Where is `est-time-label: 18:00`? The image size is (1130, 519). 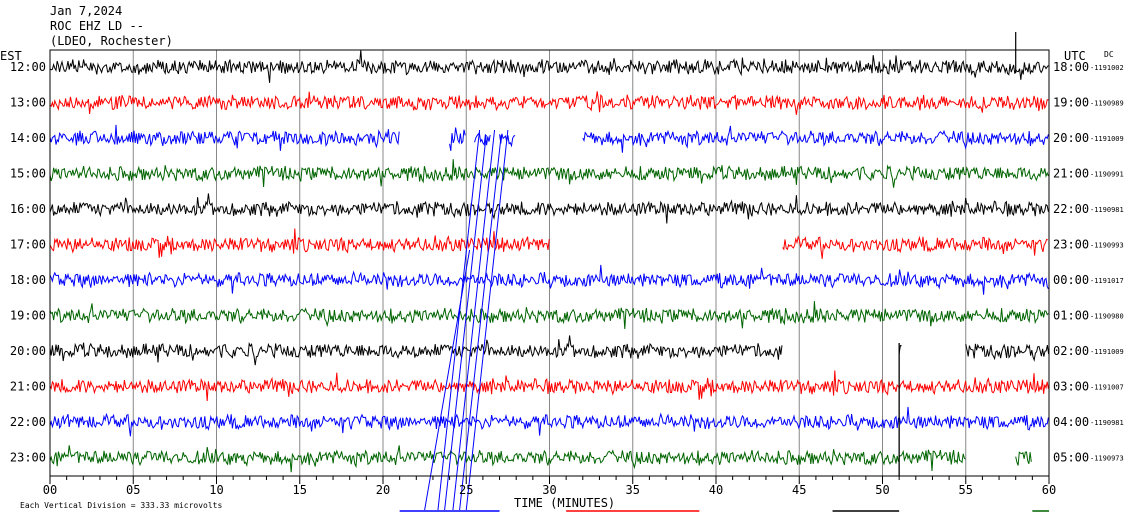
est-time-label: 18:00 is located at coordinates (28, 280).